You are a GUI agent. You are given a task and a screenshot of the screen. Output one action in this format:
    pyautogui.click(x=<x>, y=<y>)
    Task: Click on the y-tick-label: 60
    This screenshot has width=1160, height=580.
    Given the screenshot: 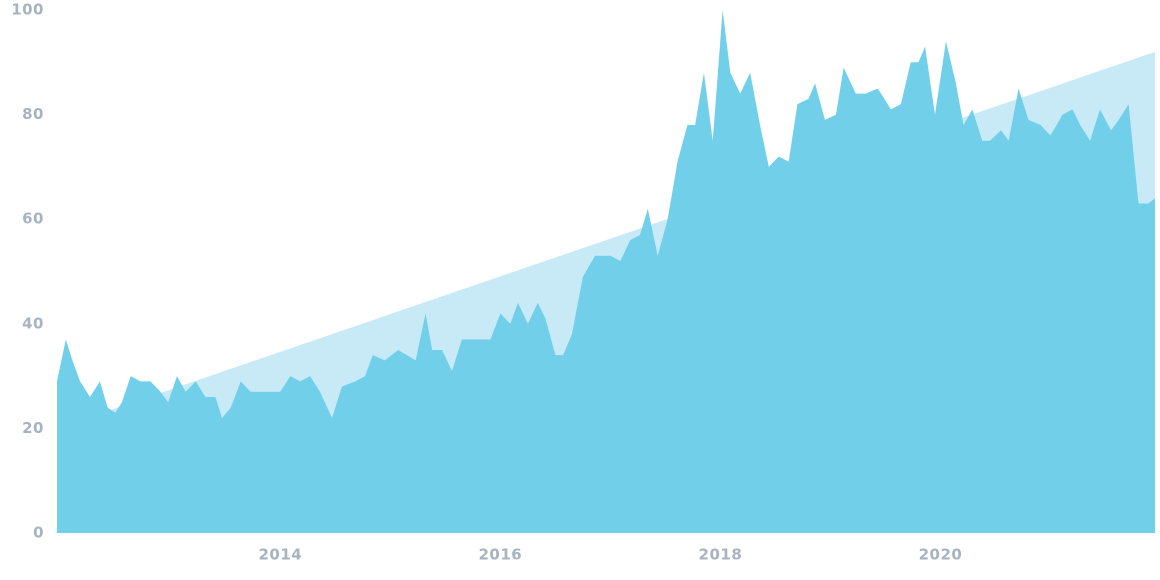 What is the action you would take?
    pyautogui.click(x=33, y=219)
    